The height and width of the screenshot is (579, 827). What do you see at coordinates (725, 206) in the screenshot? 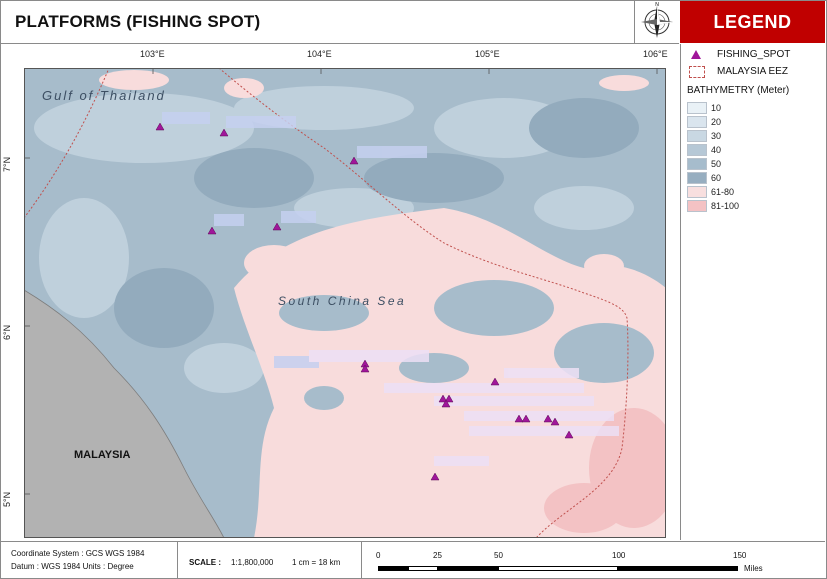
I see `bathymetry-class-label: 81-100` at bounding box center [725, 206].